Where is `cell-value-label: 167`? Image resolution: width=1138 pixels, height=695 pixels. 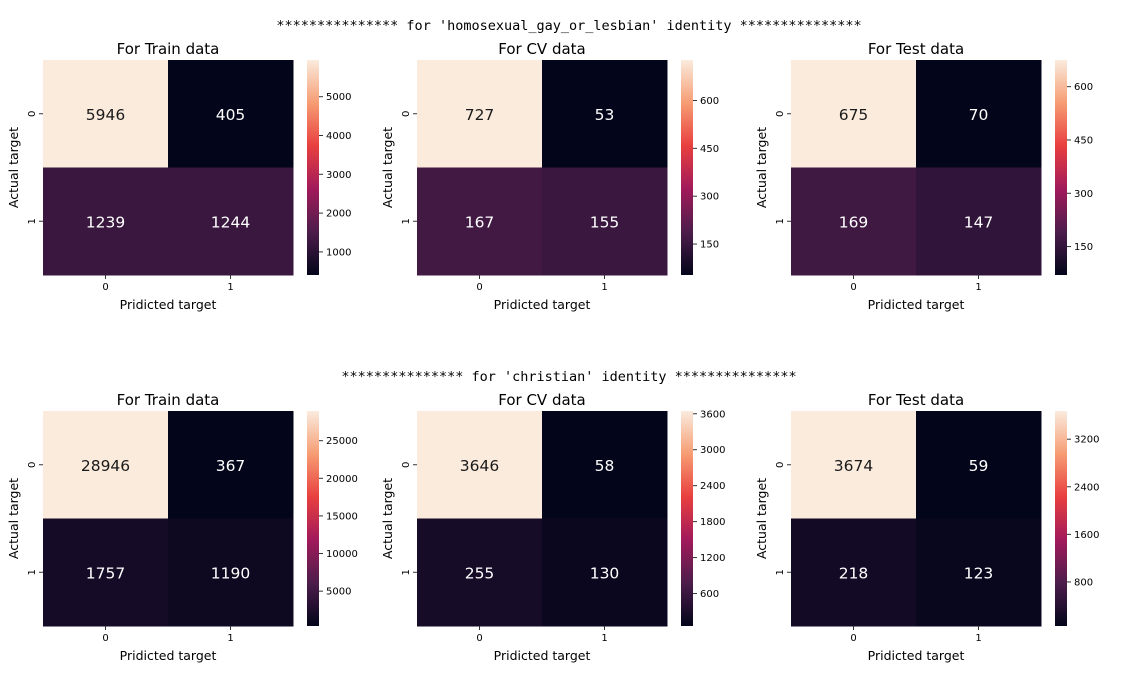
cell-value-label: 167 is located at coordinates (480, 222).